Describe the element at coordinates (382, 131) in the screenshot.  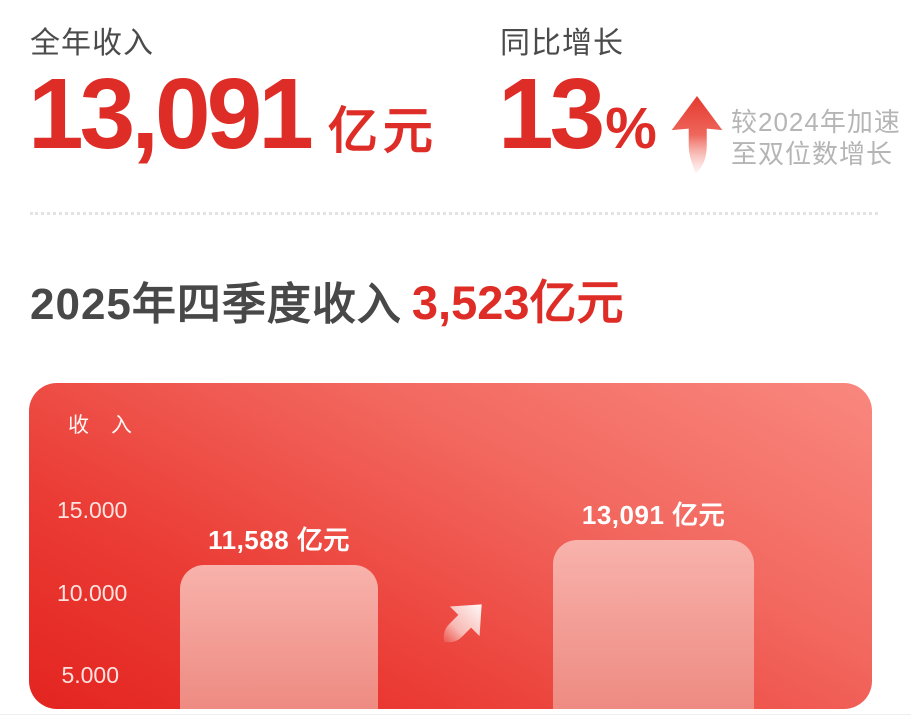
I see `annual-revenue-unit: 亿元` at that location.